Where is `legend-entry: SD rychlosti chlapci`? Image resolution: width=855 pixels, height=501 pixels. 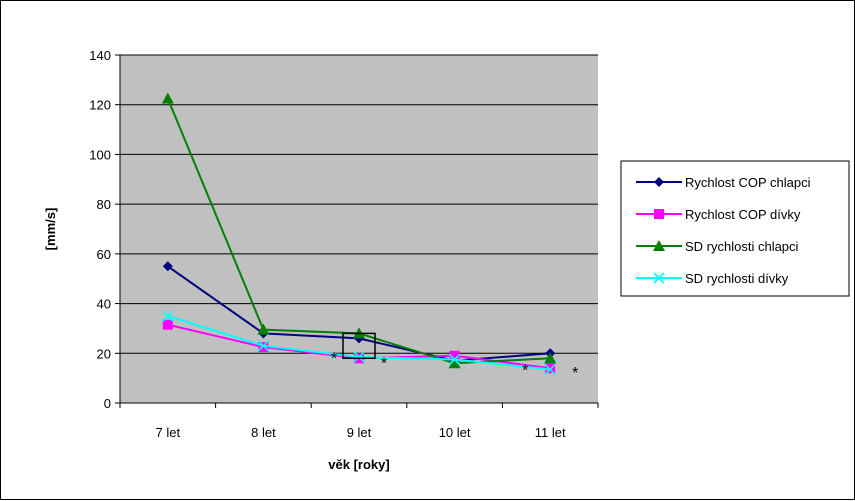 legend-entry: SD rychlosti chlapci is located at coordinates (717, 246).